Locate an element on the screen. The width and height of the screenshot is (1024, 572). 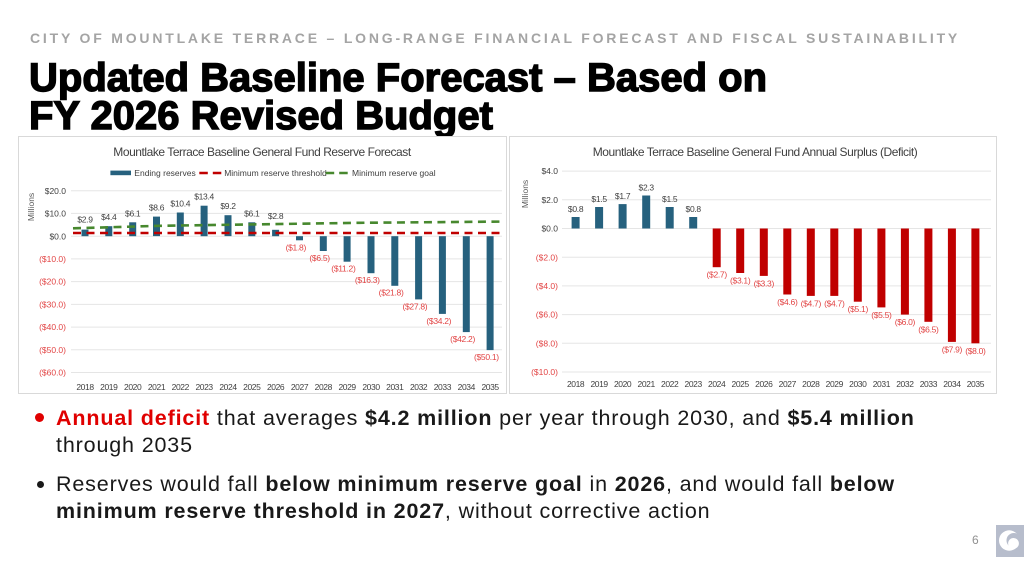
svg-text: ($42.2) is located at coordinates (462, 339).